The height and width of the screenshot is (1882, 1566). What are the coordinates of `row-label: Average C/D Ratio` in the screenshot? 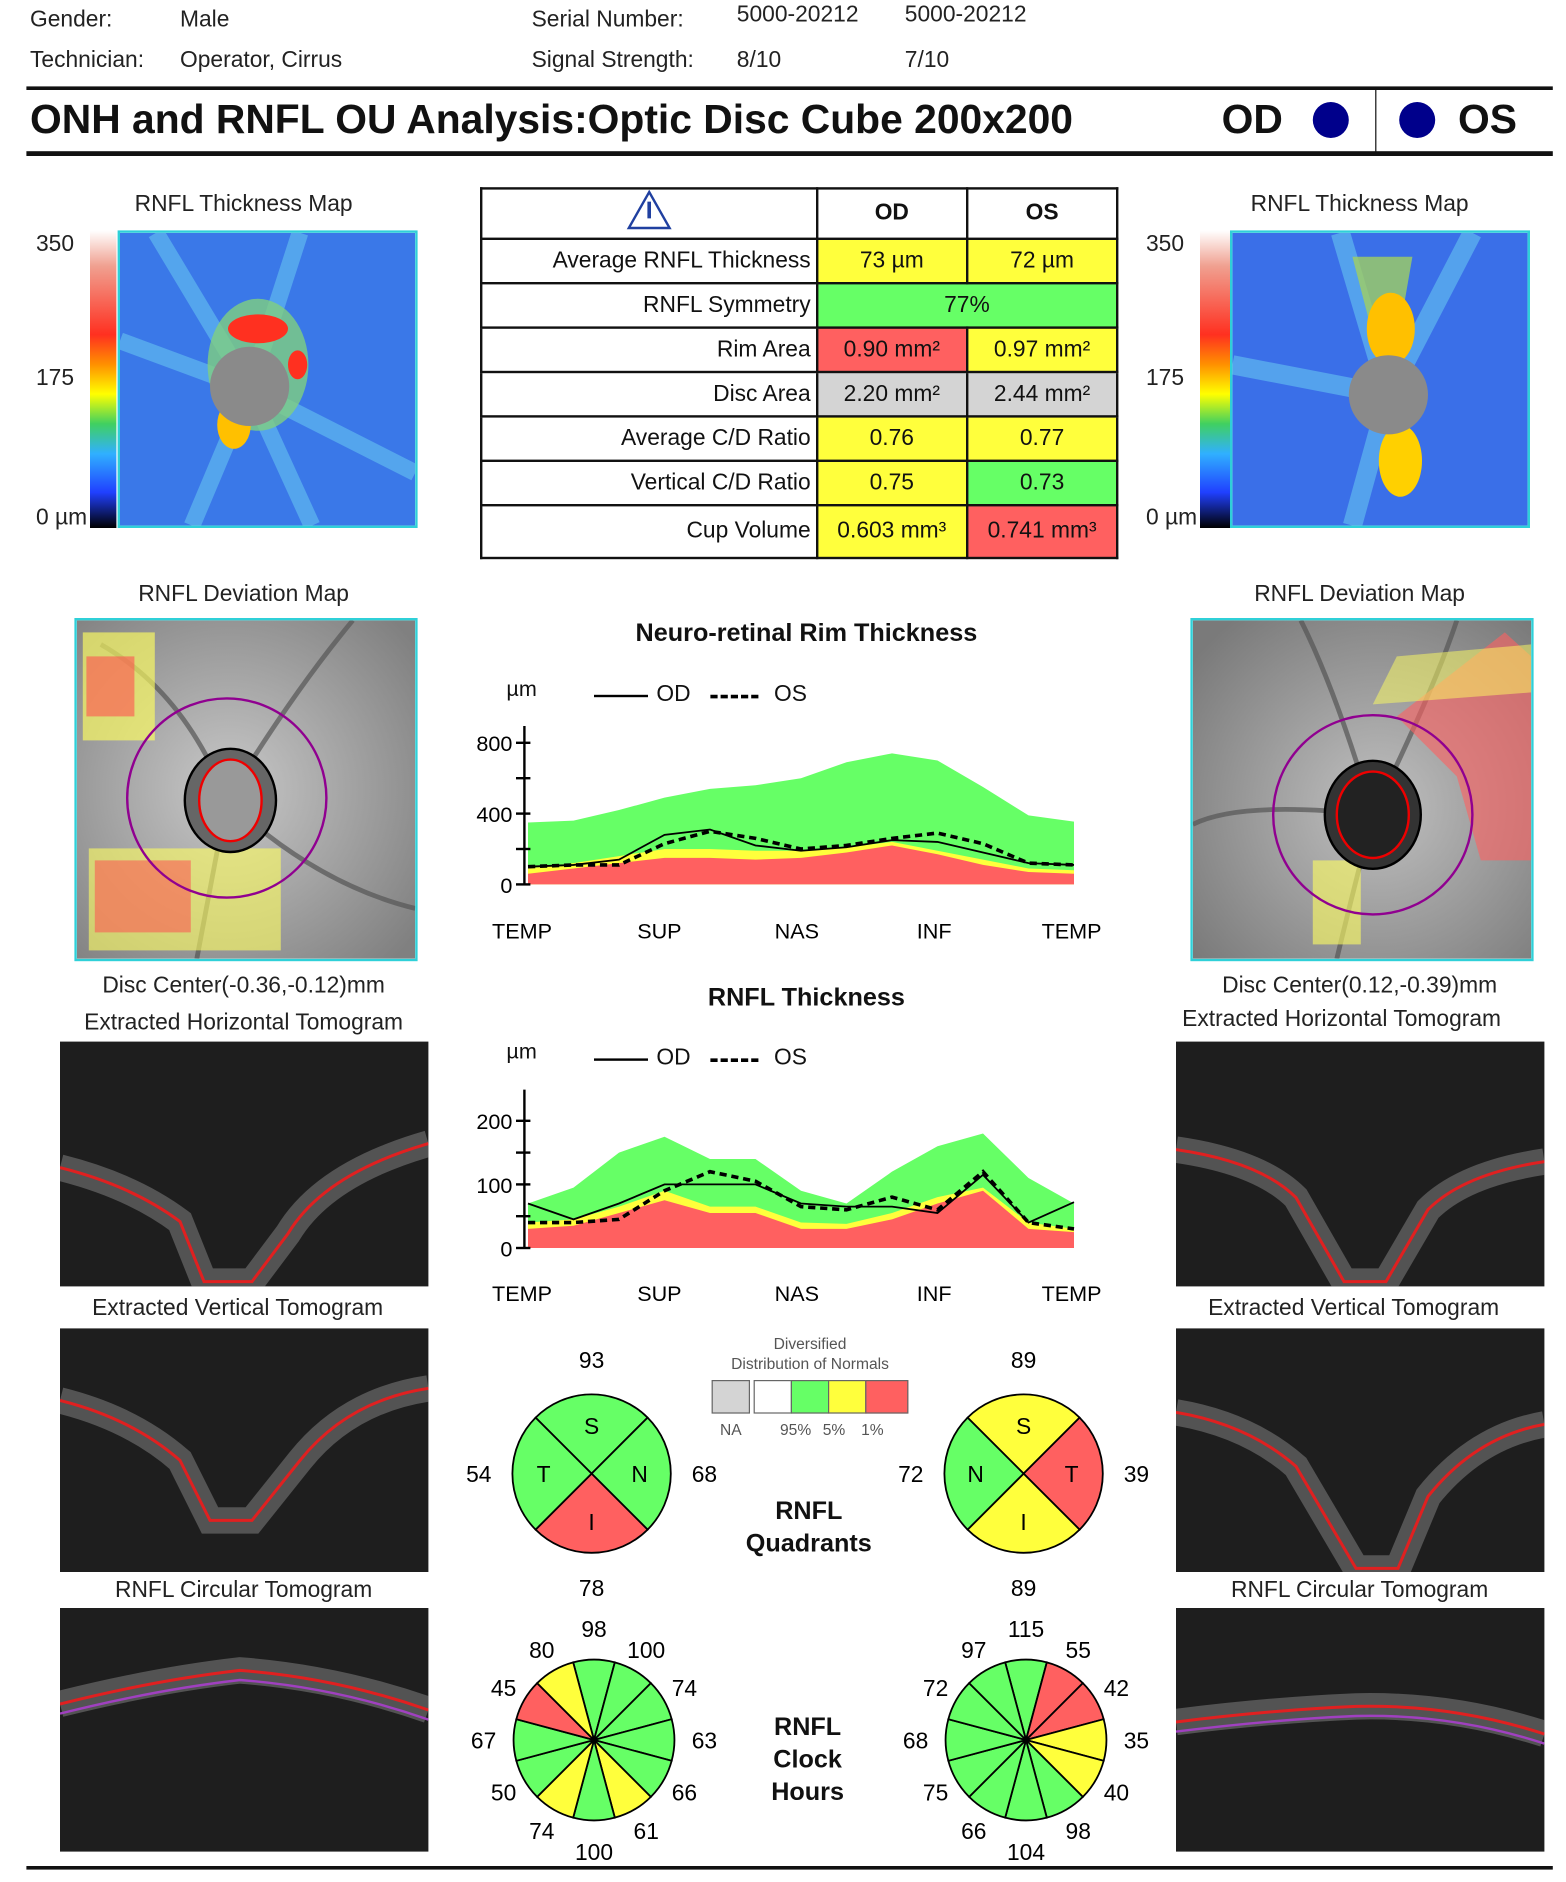 It's located at (649, 439).